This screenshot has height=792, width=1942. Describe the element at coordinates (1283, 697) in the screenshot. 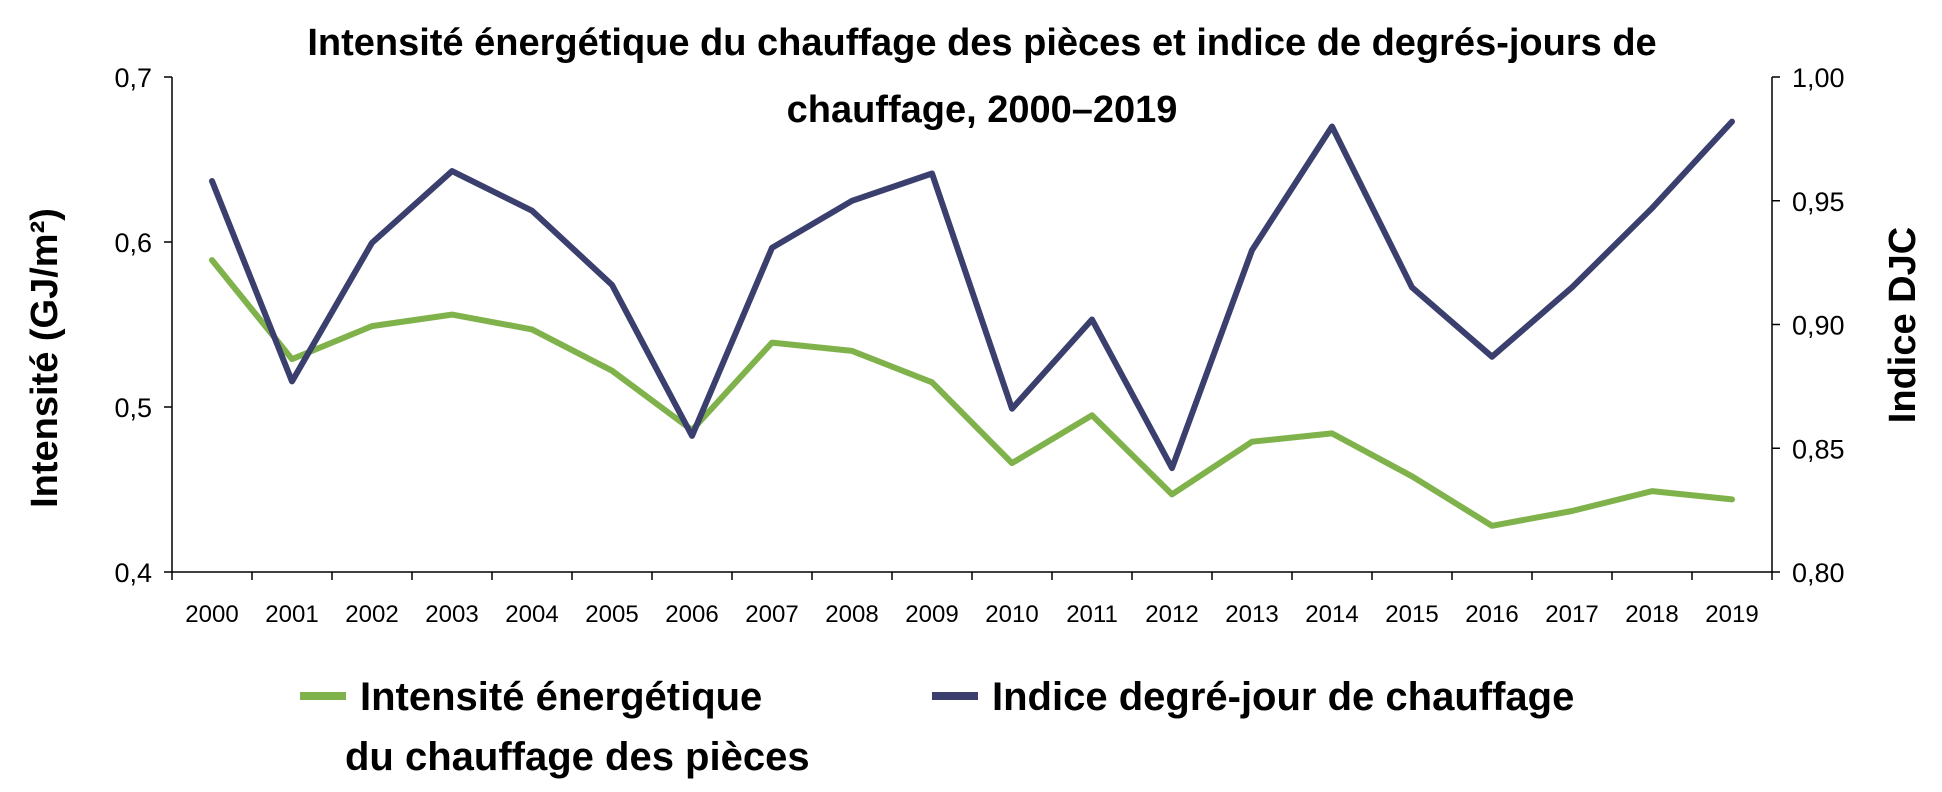

I see `legend-label-hdd-index: Indice degré-jour de chauffage` at that location.